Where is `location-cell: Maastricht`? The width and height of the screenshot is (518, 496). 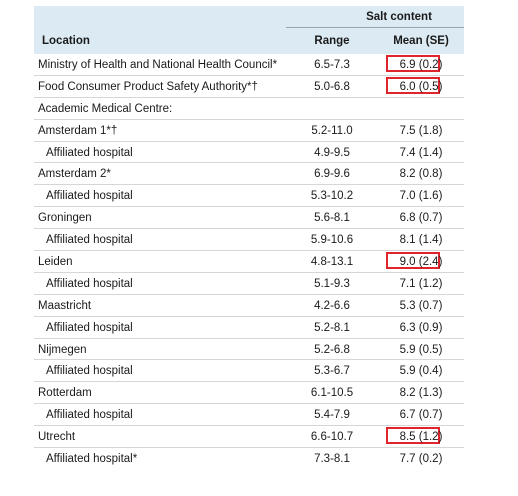
location-cell: Maastricht is located at coordinates (65, 305).